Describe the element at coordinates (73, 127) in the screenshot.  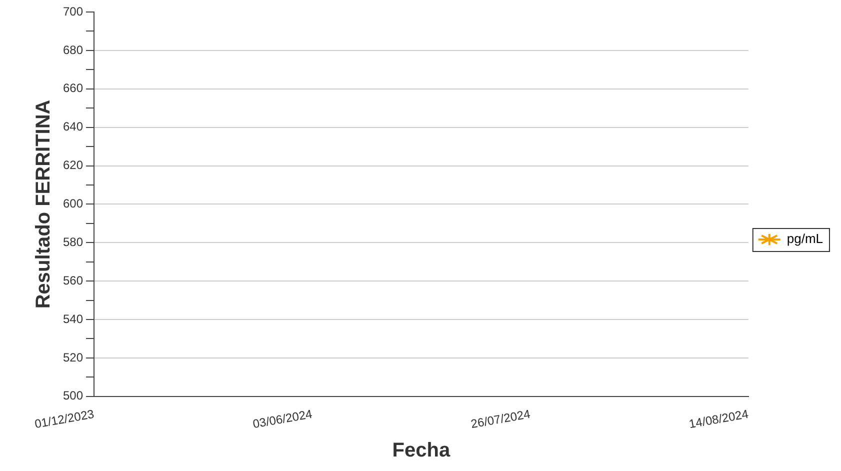
I see `y-tick-label: 640` at that location.